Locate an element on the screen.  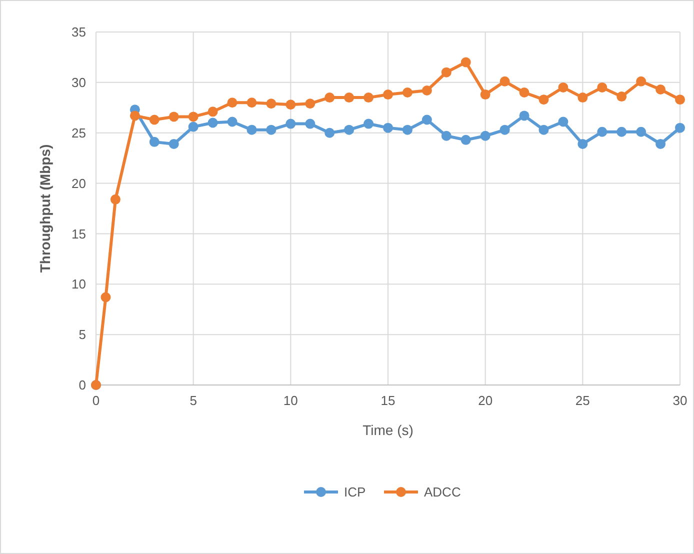
y-axis-title: Throughput (Mbps) is located at coordinates (45, 208).